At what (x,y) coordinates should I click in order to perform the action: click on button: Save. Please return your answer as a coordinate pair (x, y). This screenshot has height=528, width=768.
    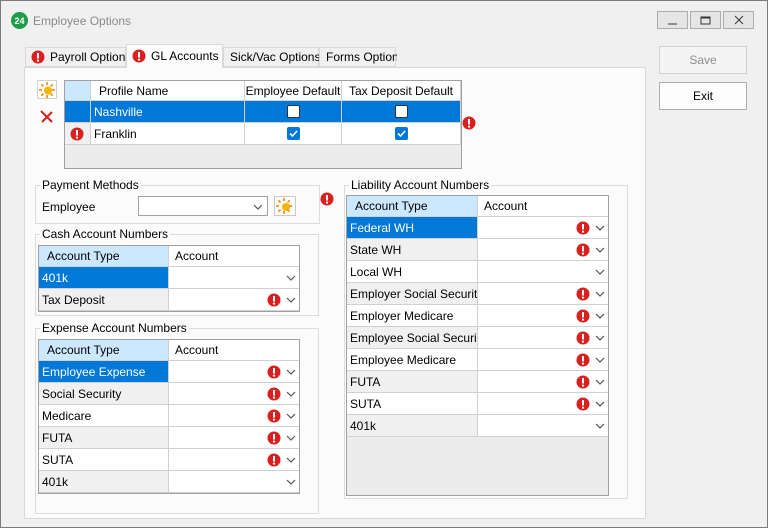
    Looking at the image, I should click on (703, 60).